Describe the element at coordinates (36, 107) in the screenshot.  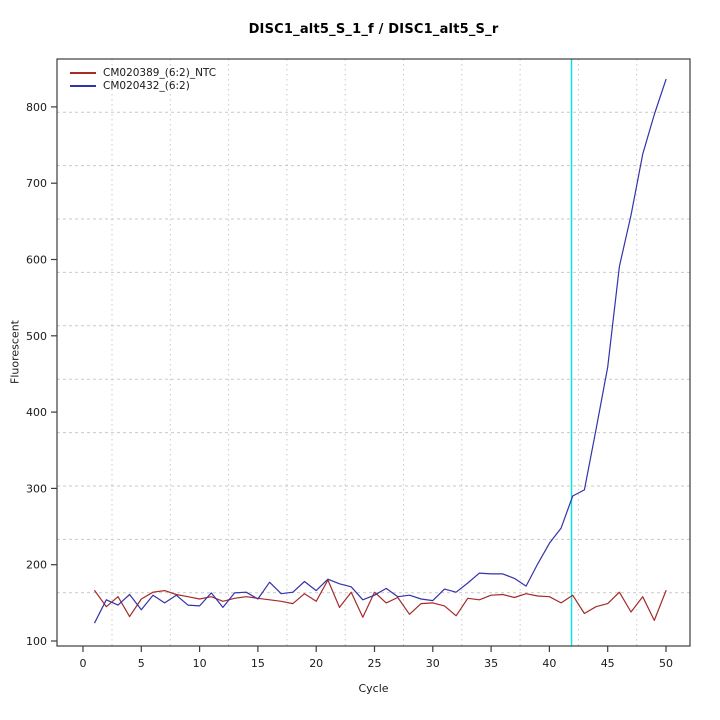
I see `y-tick-label: 800` at that location.